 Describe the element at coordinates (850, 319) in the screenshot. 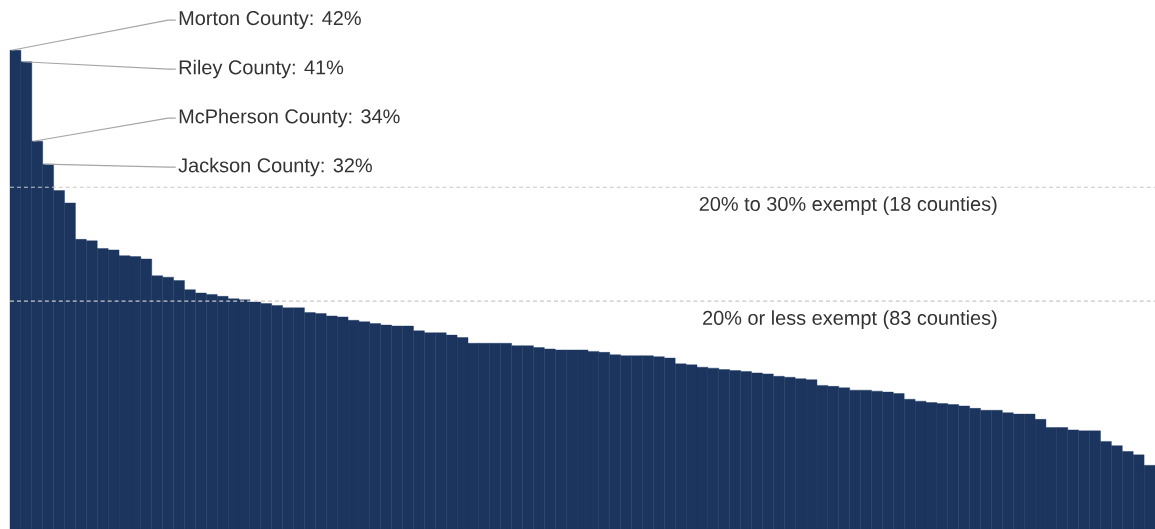

I see `ref-line-label: 20% or less exempt (83 counties)` at that location.